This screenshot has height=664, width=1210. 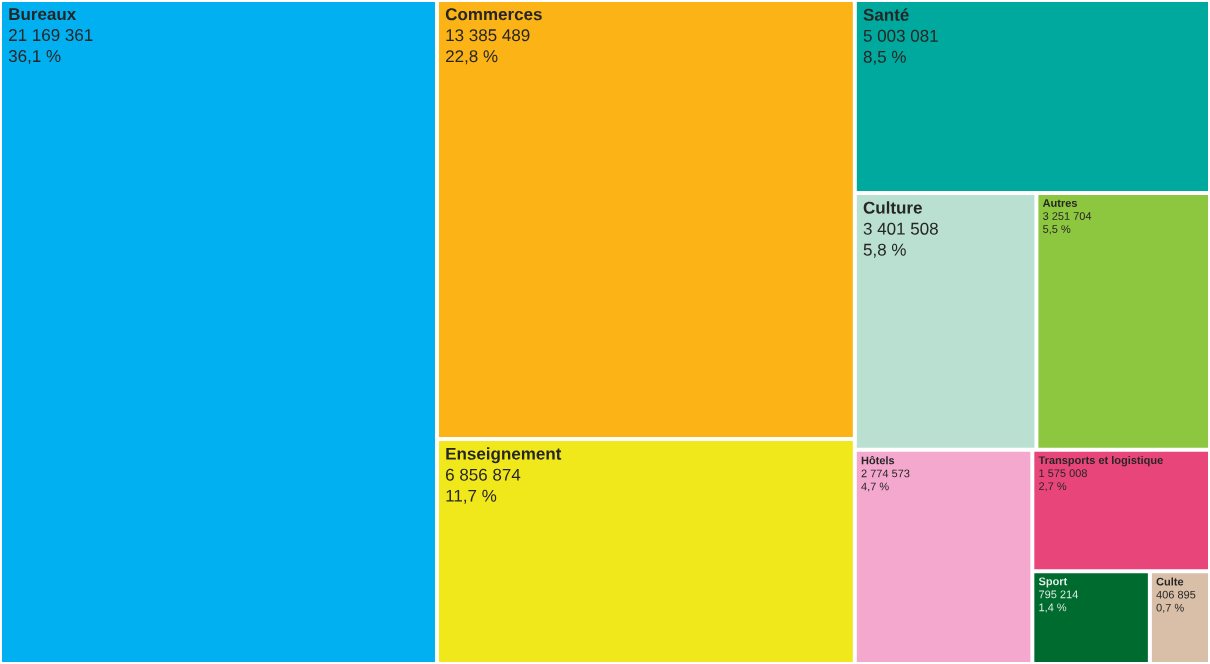 I want to click on category-label: Sport, so click(x=1053, y=582).